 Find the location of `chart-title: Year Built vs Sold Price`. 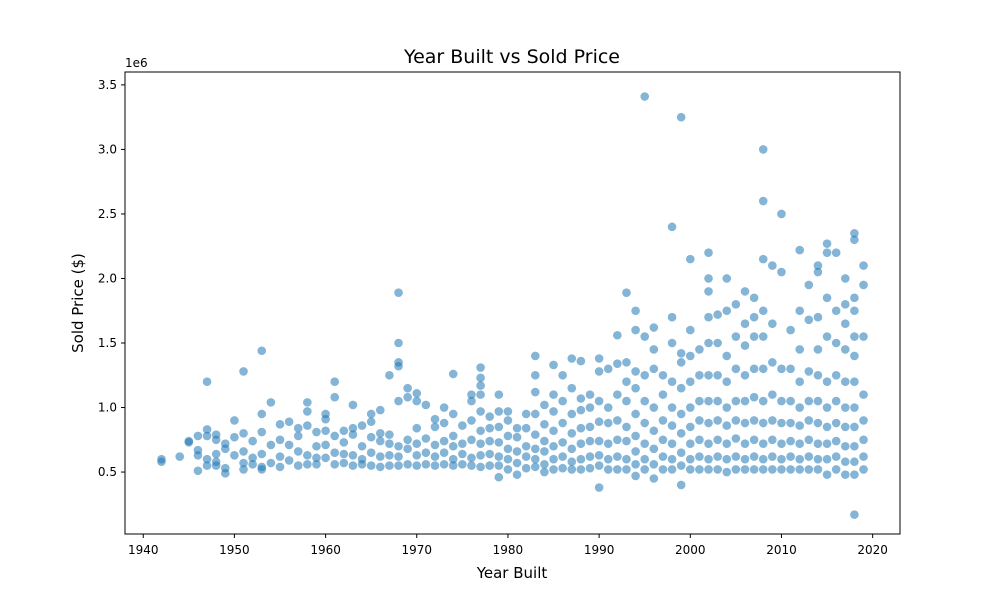

chart-title: Year Built vs Sold Price is located at coordinates (511, 57).